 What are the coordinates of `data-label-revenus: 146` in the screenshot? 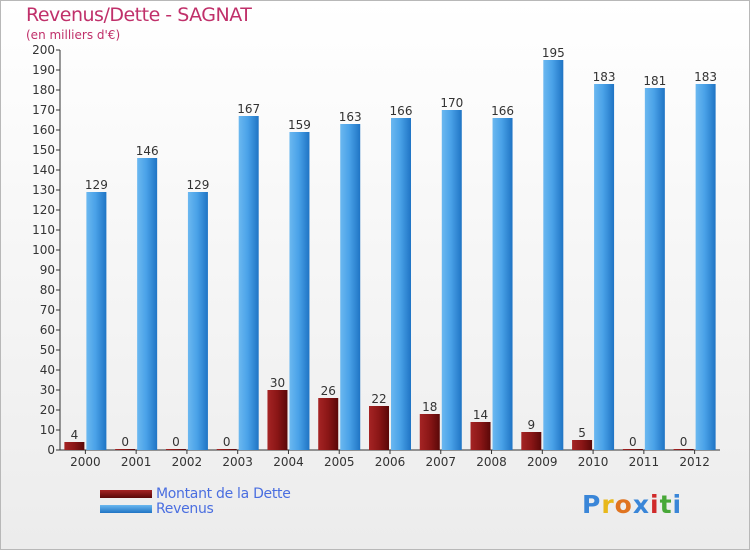 It's located at (147, 151).